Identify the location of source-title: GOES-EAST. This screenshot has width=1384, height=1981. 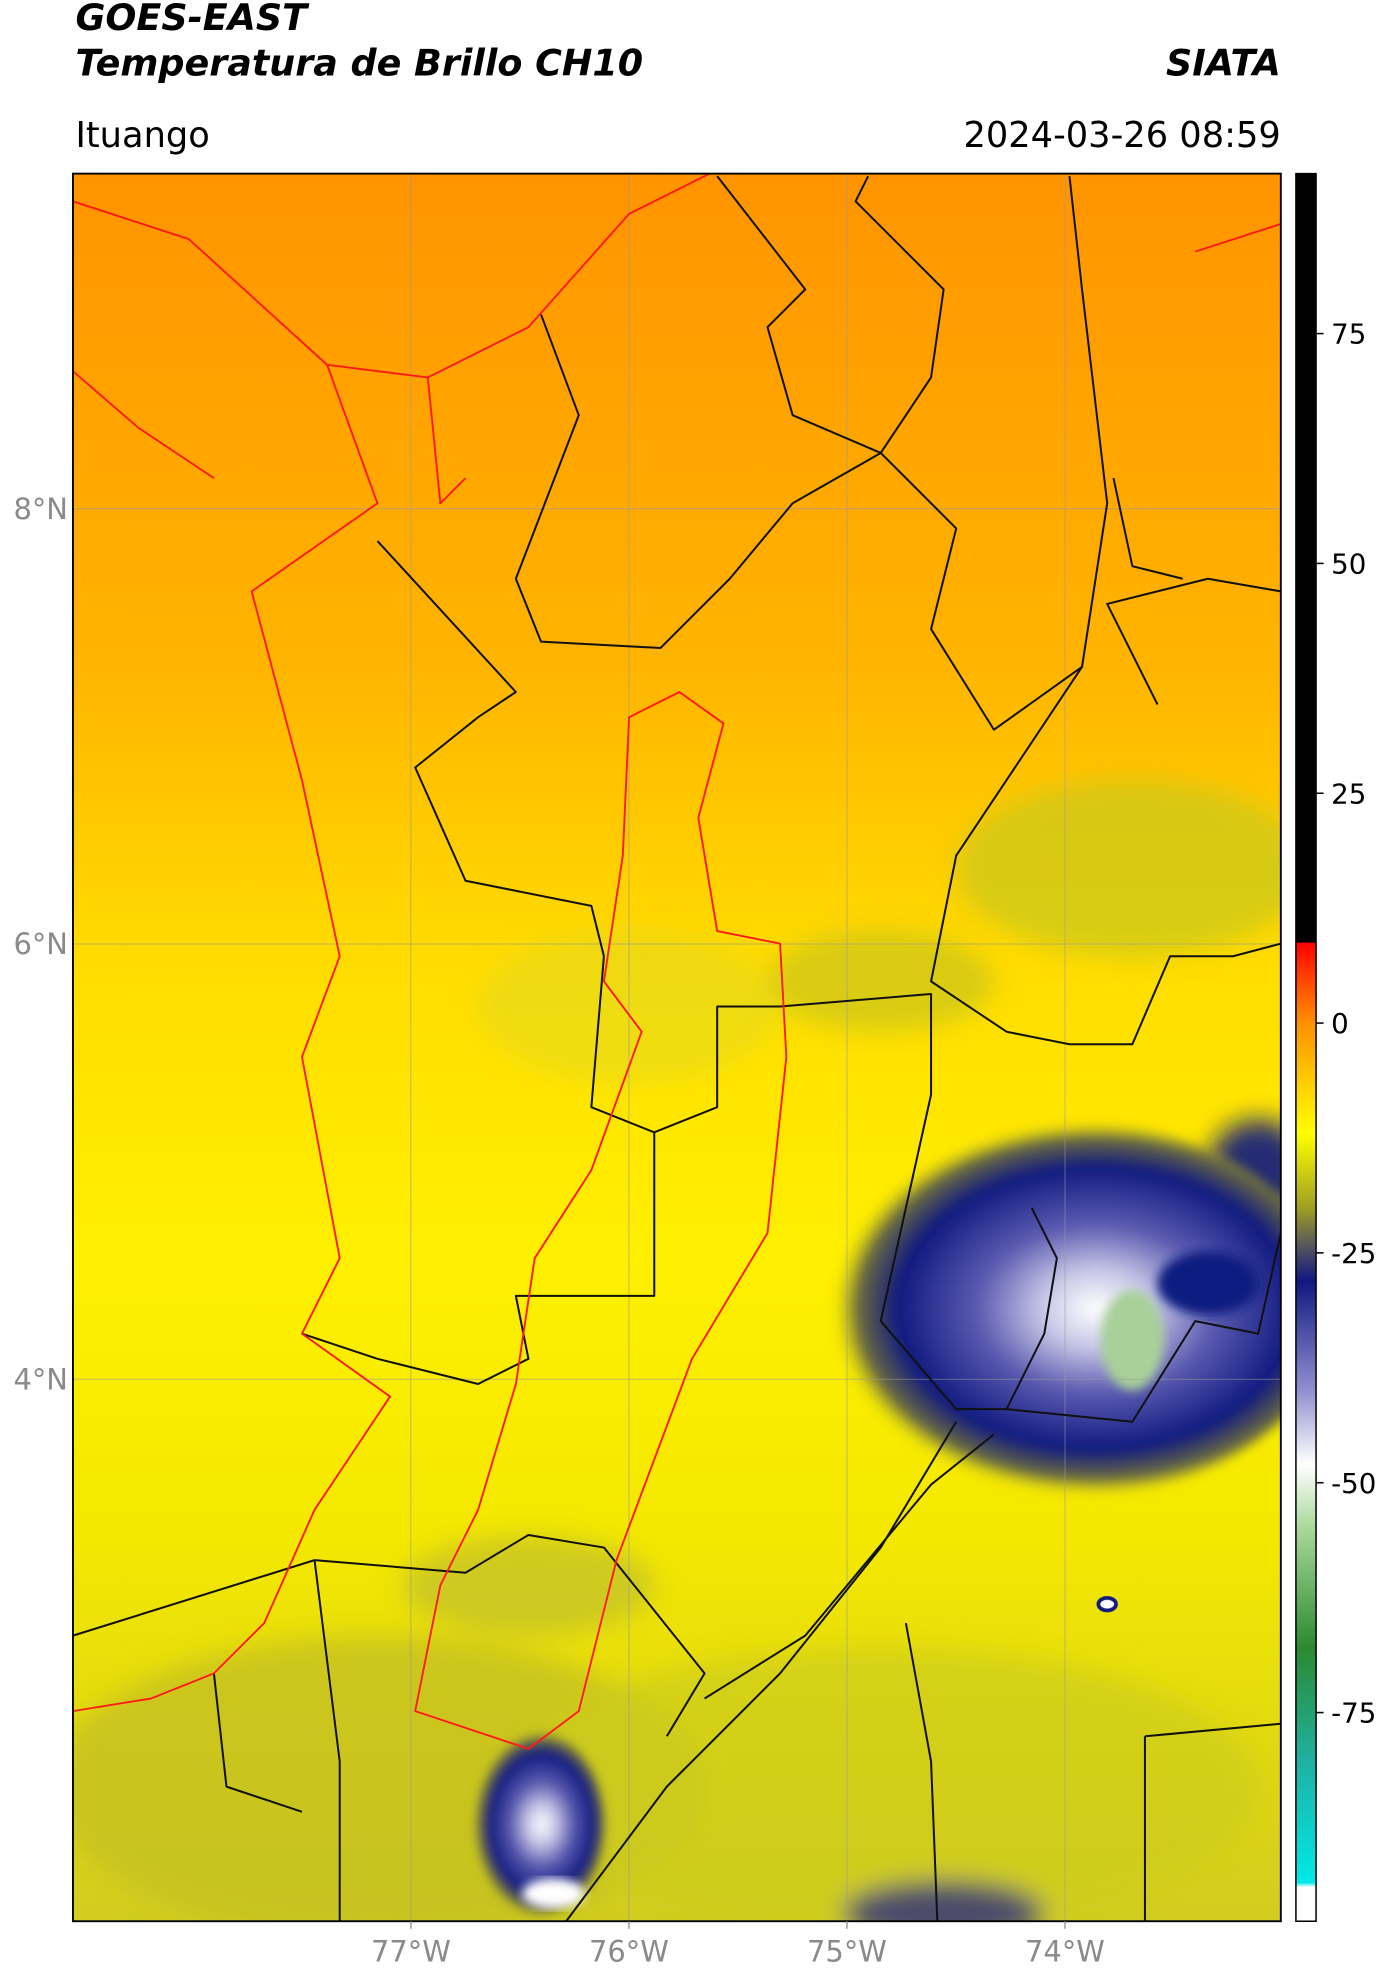
(192, 19).